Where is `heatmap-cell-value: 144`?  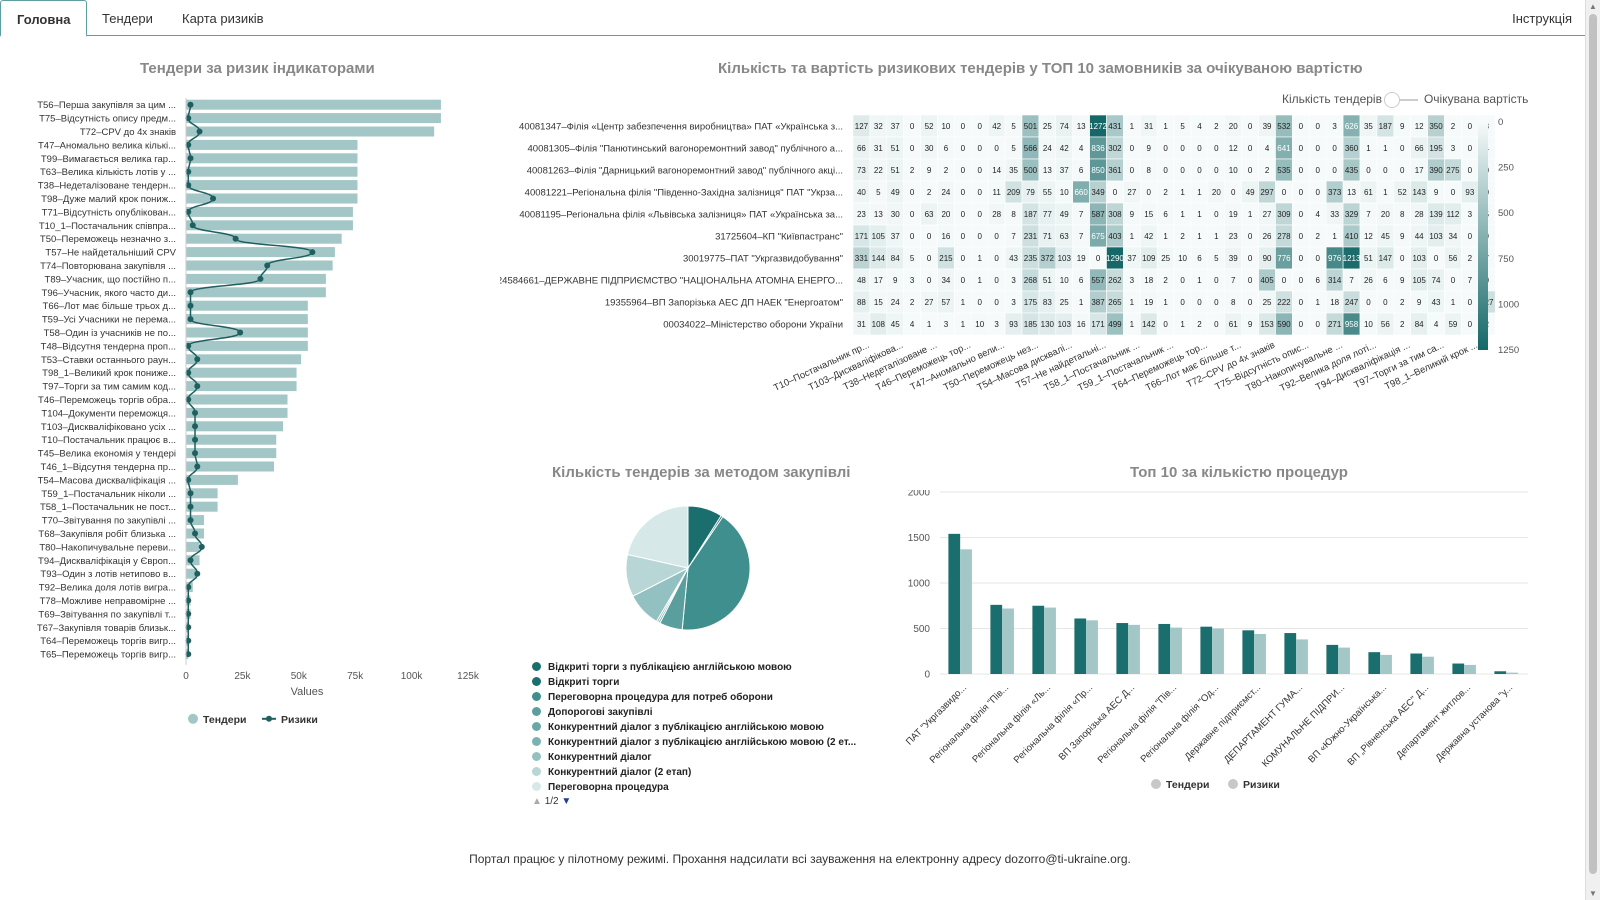 heatmap-cell-value: 144 is located at coordinates (879, 258).